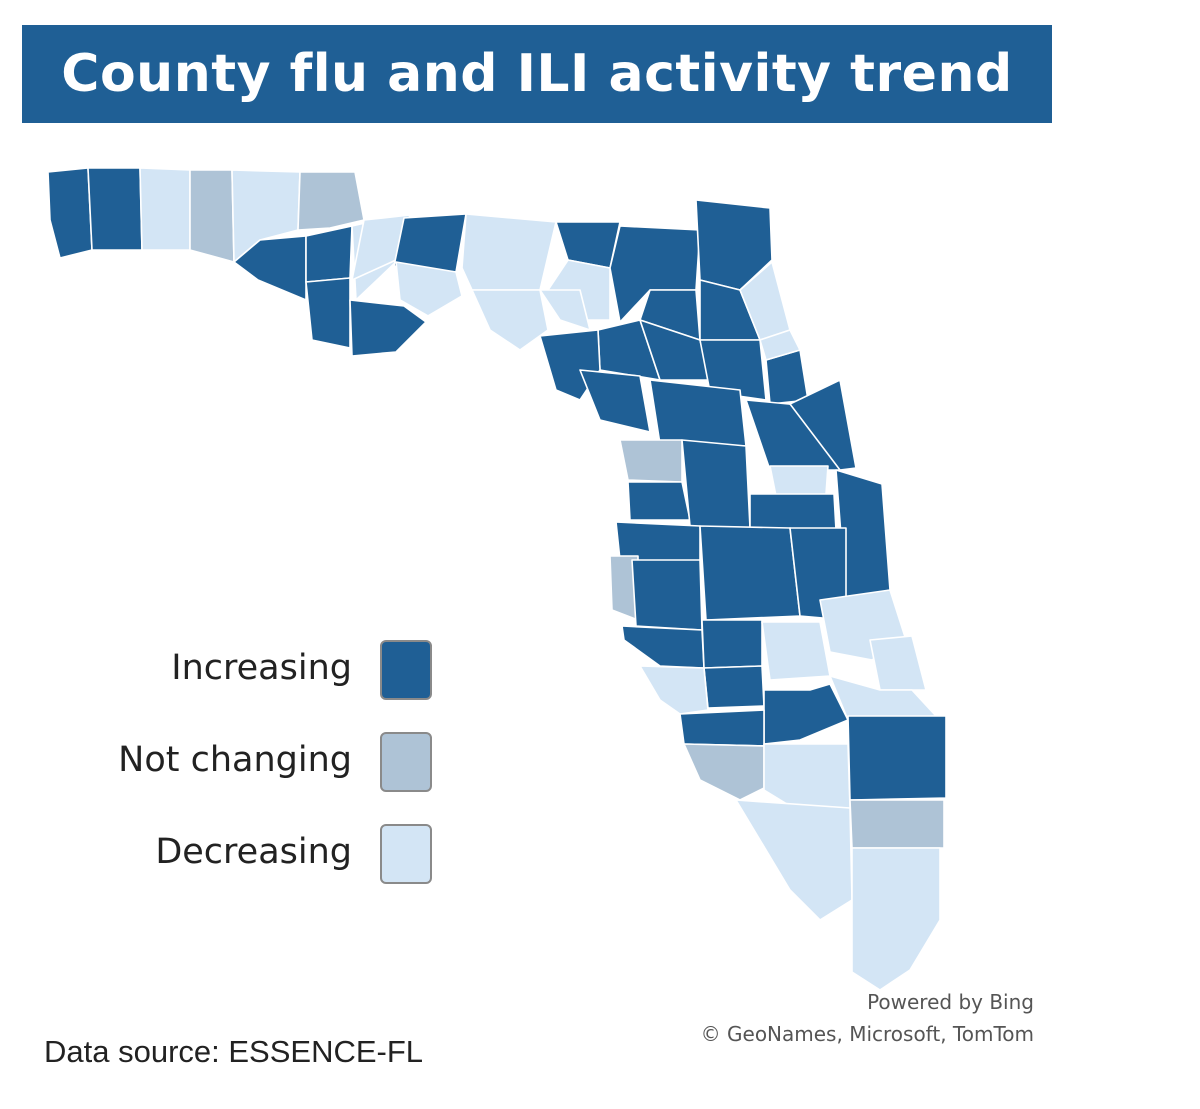 The image size is (1200, 1109). Describe the element at coordinates (406, 670) in the screenshot. I see `legend-swatch-increasing` at that location.